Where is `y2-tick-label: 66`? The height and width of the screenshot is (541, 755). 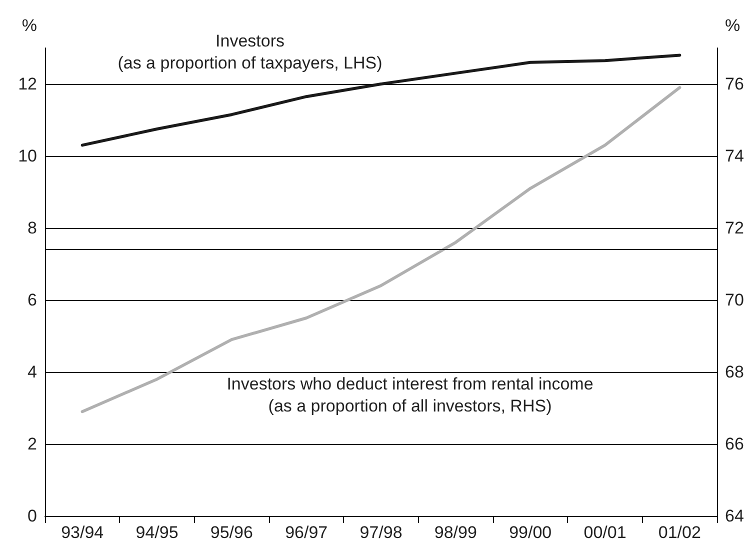
y2-tick-label: 66 is located at coordinates (734, 444).